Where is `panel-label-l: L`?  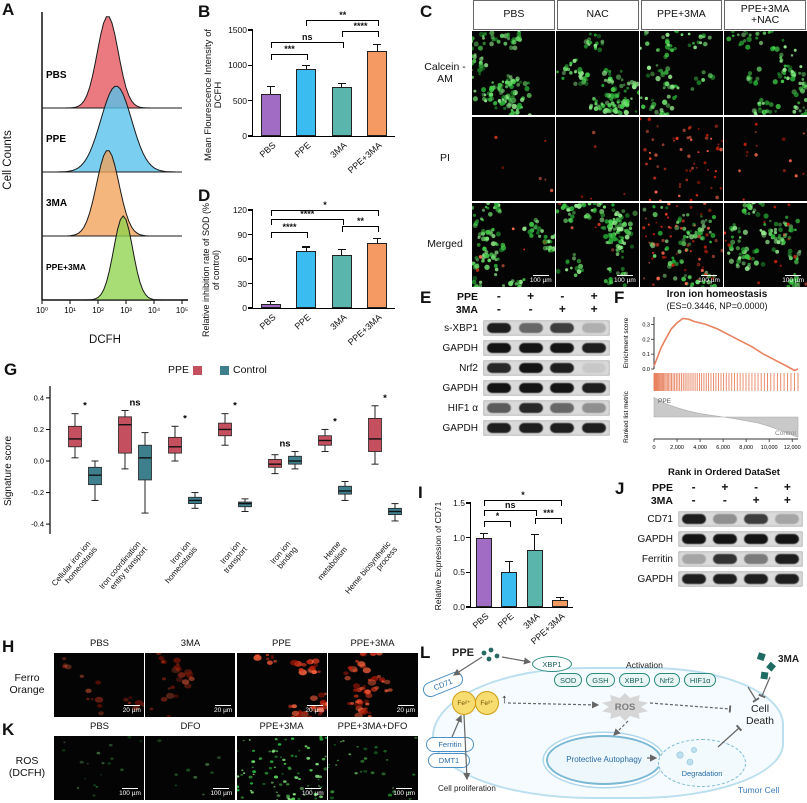 panel-label-l: L is located at coordinates (425, 652).